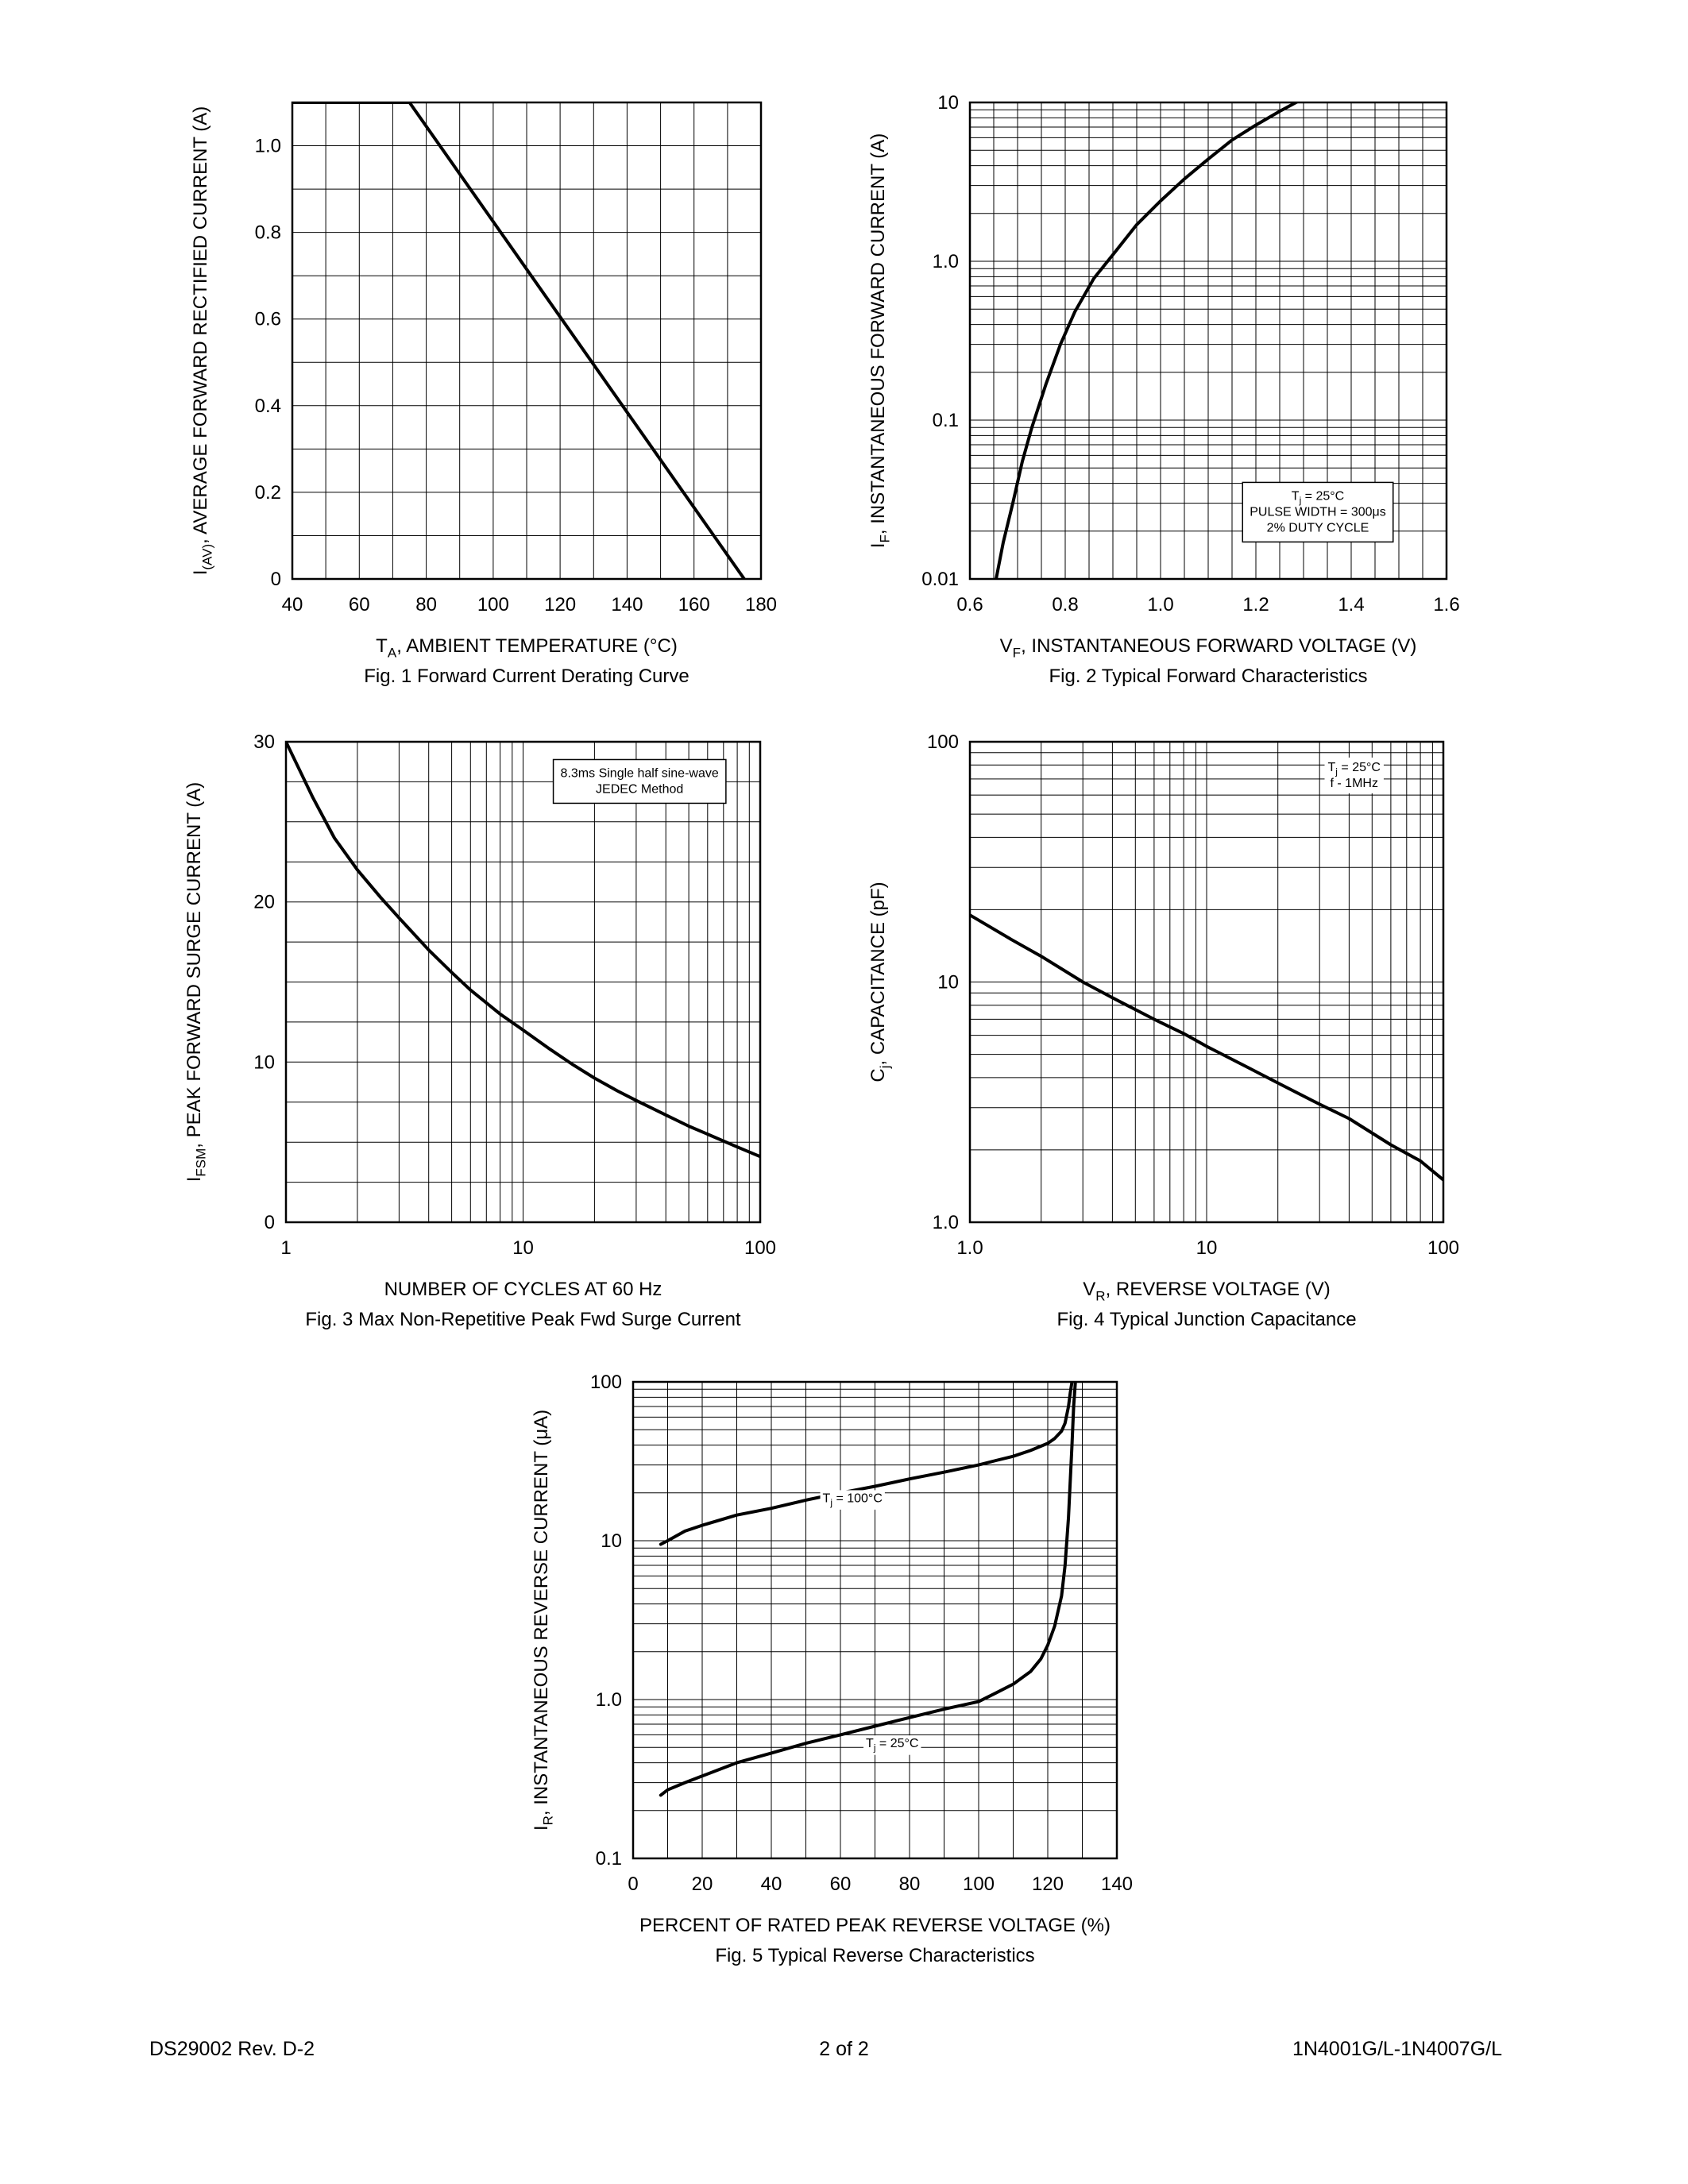 This screenshot has width=1688, height=2184. What do you see at coordinates (1318, 512) in the screenshot?
I see `svg-text: PULSE WIDTH = 300μs` at bounding box center [1318, 512].